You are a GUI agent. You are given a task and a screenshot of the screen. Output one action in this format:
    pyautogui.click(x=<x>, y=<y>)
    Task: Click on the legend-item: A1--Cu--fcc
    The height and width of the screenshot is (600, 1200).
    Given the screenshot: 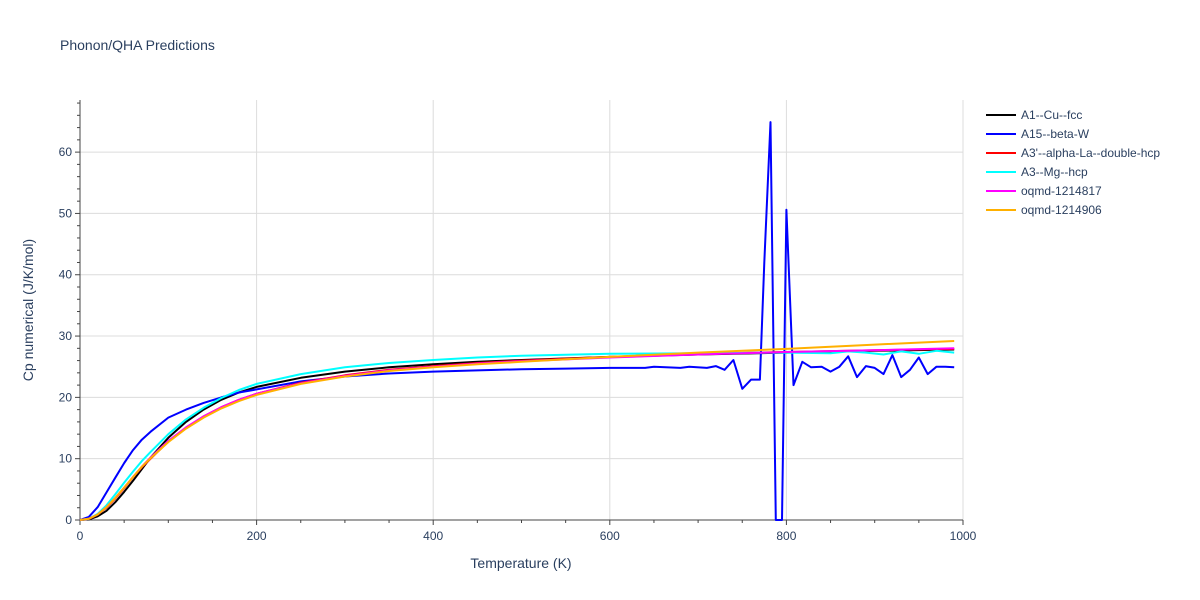 What is the action you would take?
    pyautogui.click(x=1034, y=115)
    